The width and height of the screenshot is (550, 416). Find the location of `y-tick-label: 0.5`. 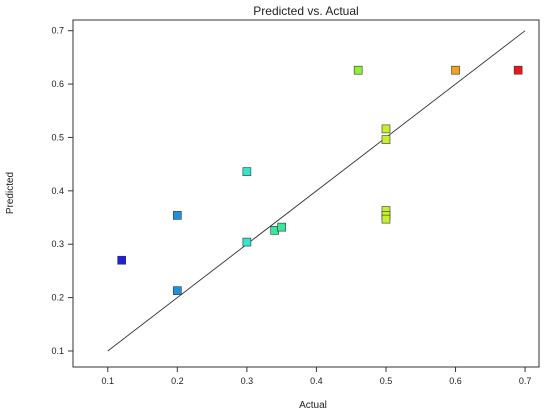

y-tick-label: 0.5 is located at coordinates (57, 137).